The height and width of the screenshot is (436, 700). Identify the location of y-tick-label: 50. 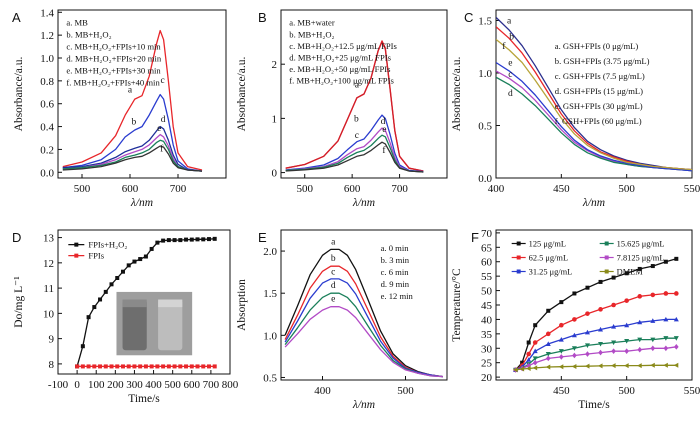
(487, 292).